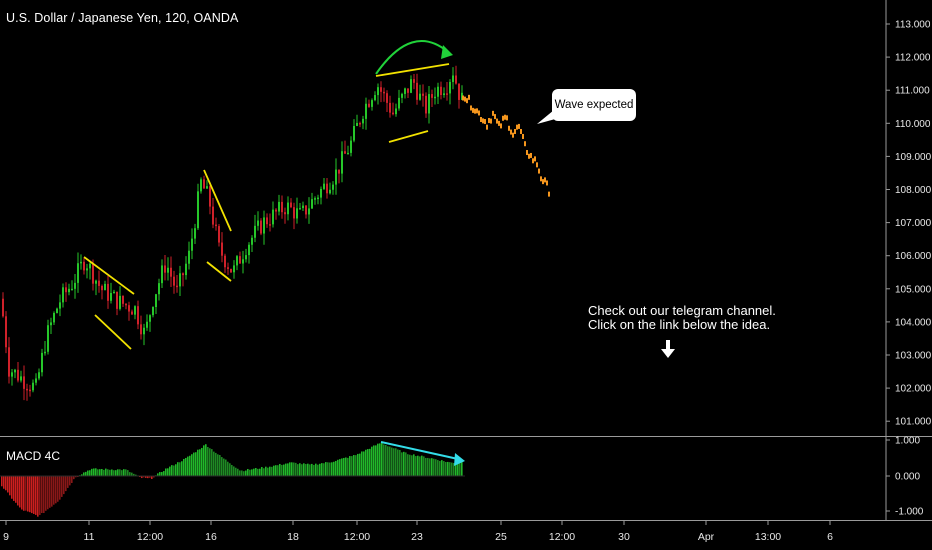 This screenshot has width=932, height=550. I want to click on macd-tick-label: -1.000, so click(909, 512).